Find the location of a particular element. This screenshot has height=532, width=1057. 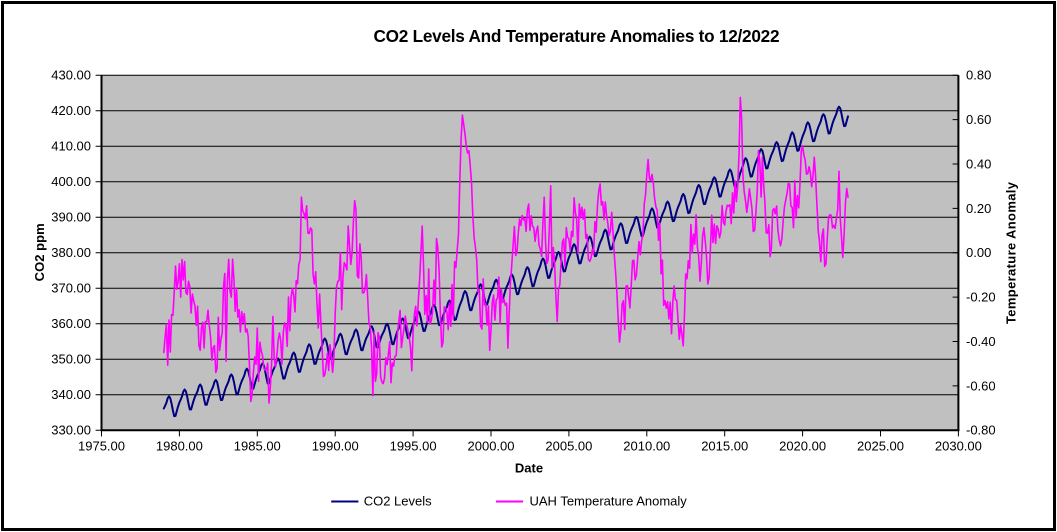

svg-text: 360.00 is located at coordinates (71, 323).